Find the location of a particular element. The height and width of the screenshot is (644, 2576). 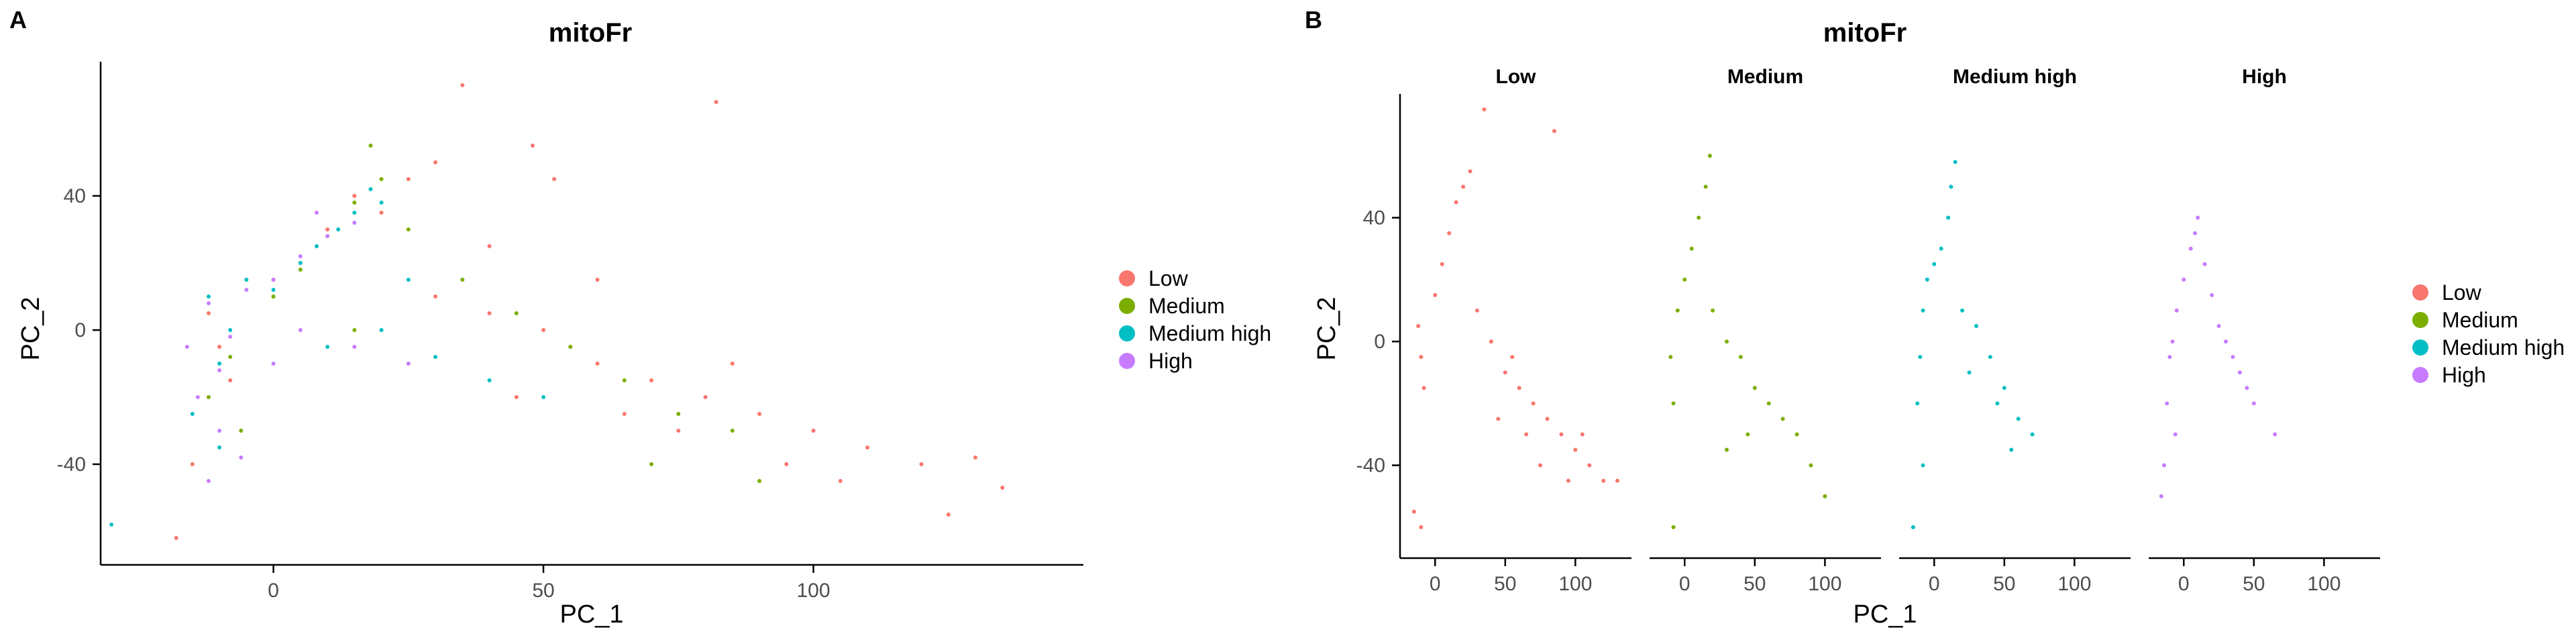

y-tick-label: 40 is located at coordinates (75, 196).